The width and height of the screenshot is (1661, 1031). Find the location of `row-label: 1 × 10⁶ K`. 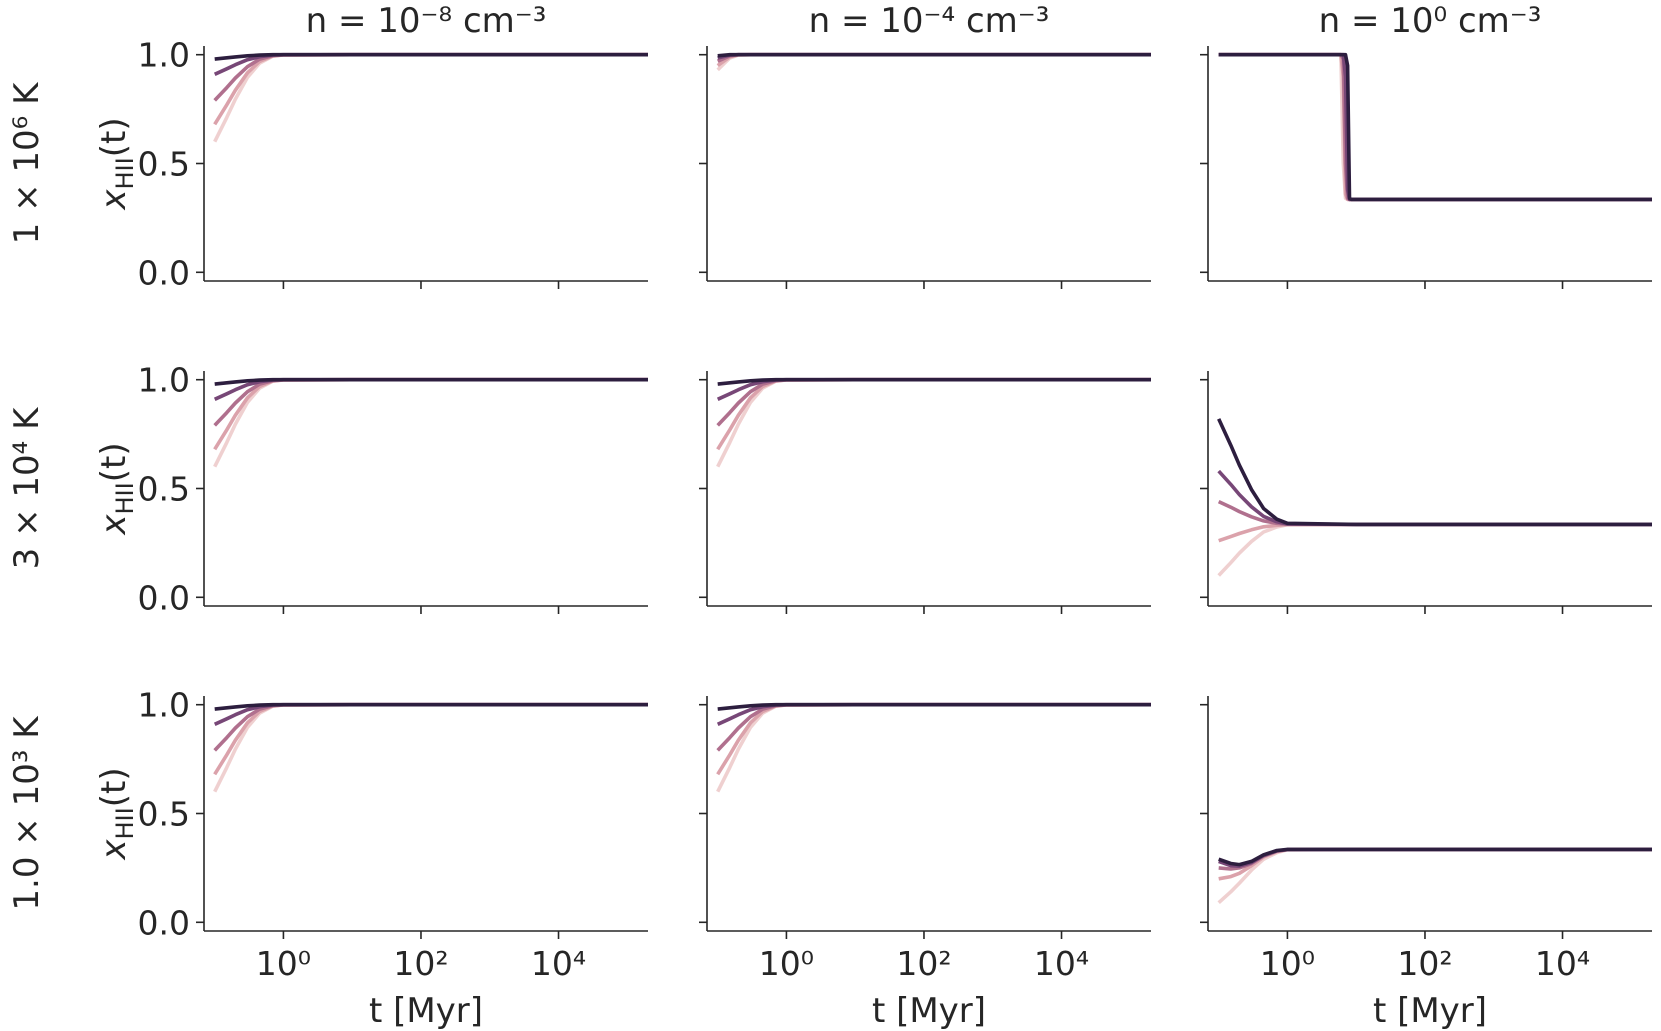

row-label: 1 × 10⁶ K is located at coordinates (27, 162).